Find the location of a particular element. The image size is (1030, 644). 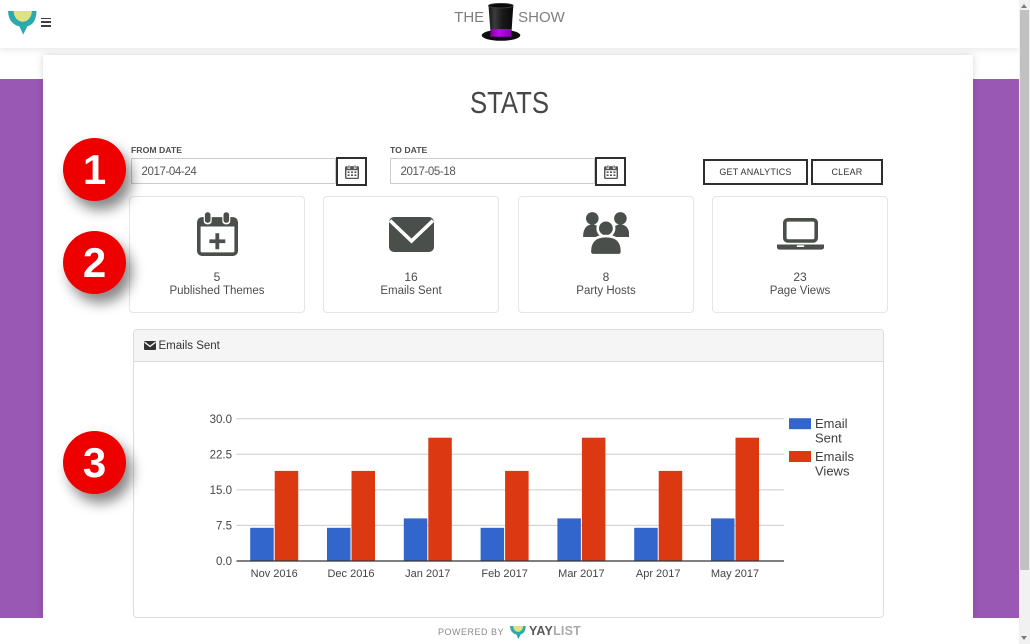

svg-text: Mar 2017 is located at coordinates (581, 574).